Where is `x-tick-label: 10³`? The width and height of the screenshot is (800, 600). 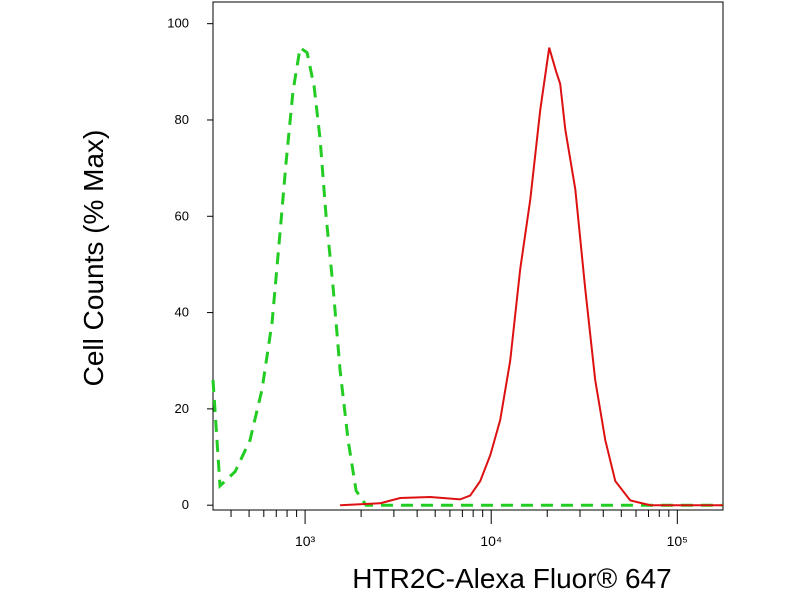
x-tick-label: 10³ is located at coordinates (305, 541).